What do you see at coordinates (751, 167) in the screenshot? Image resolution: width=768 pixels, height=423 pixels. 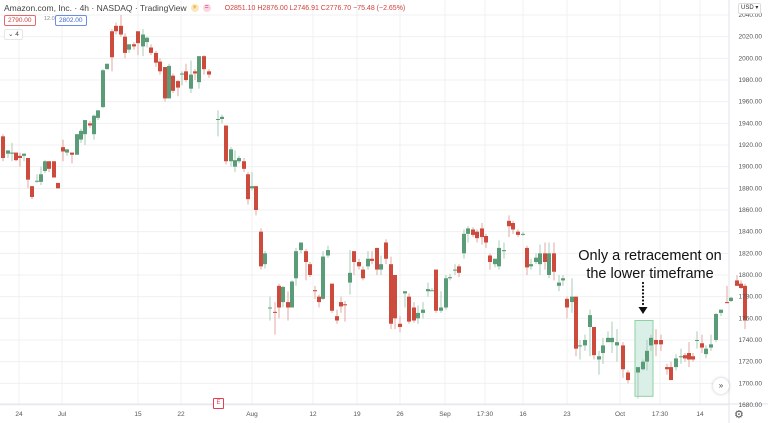 I see `svg-text: 1900.00` at bounding box center [751, 167].